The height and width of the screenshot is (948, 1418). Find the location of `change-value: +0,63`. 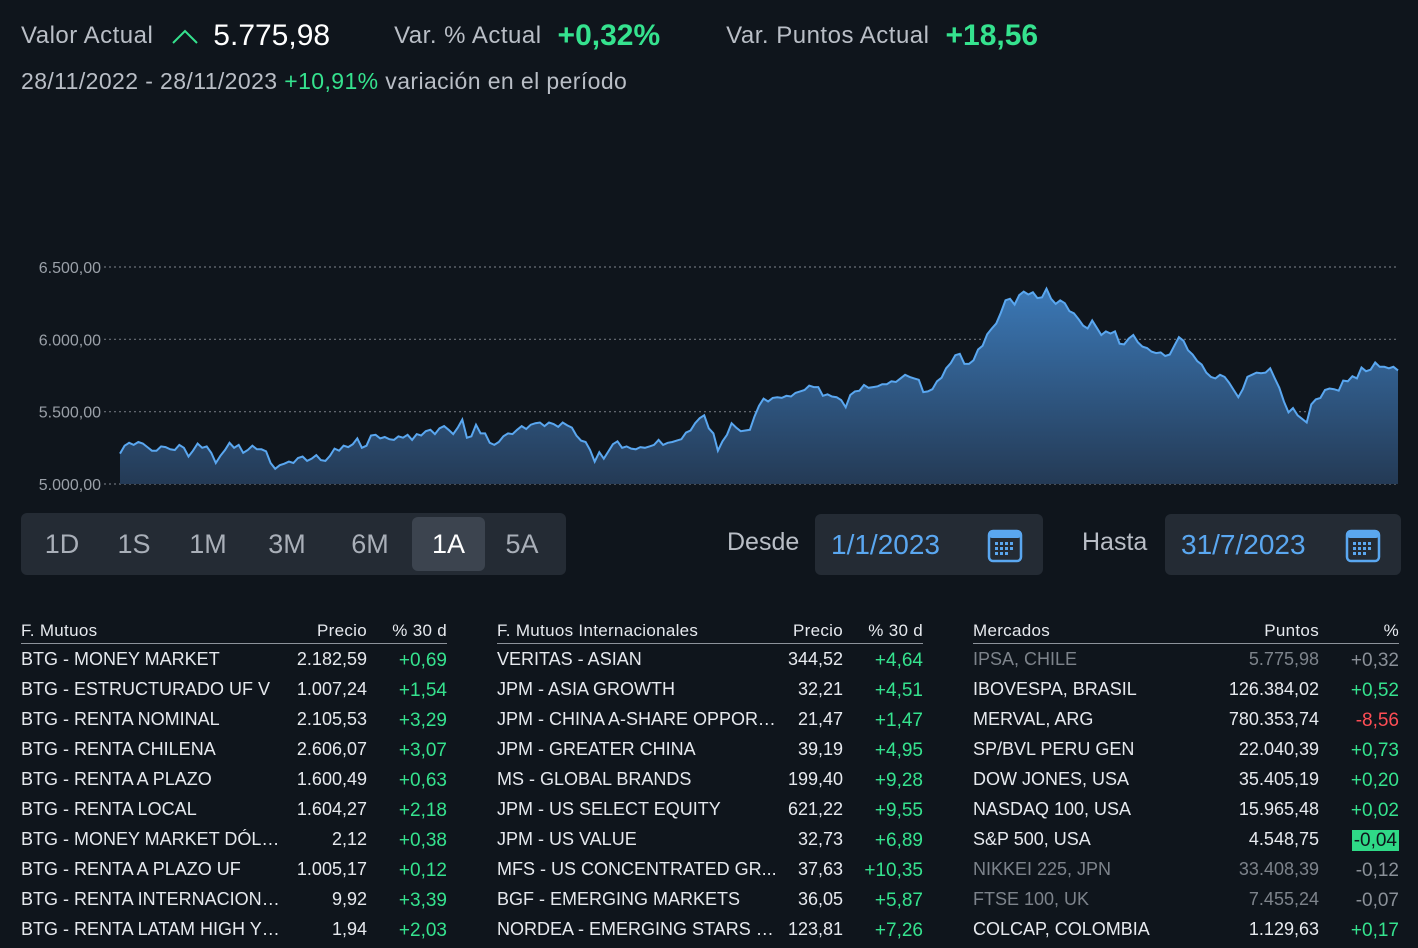

change-value: +0,63 is located at coordinates (422, 780).